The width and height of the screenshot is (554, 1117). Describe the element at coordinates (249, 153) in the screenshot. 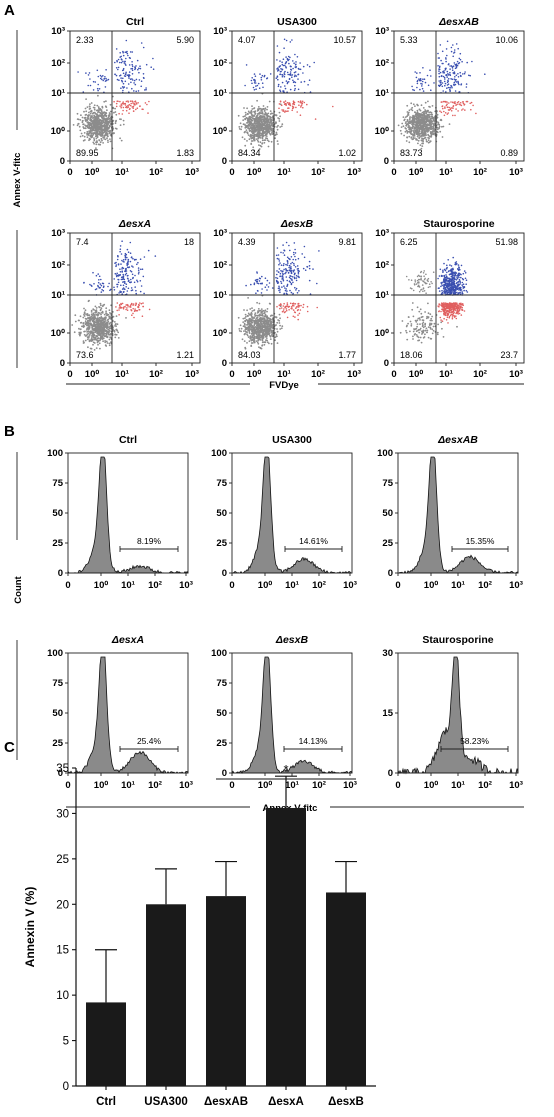

I see `quadrant-lower-left-value: 84.34` at that location.